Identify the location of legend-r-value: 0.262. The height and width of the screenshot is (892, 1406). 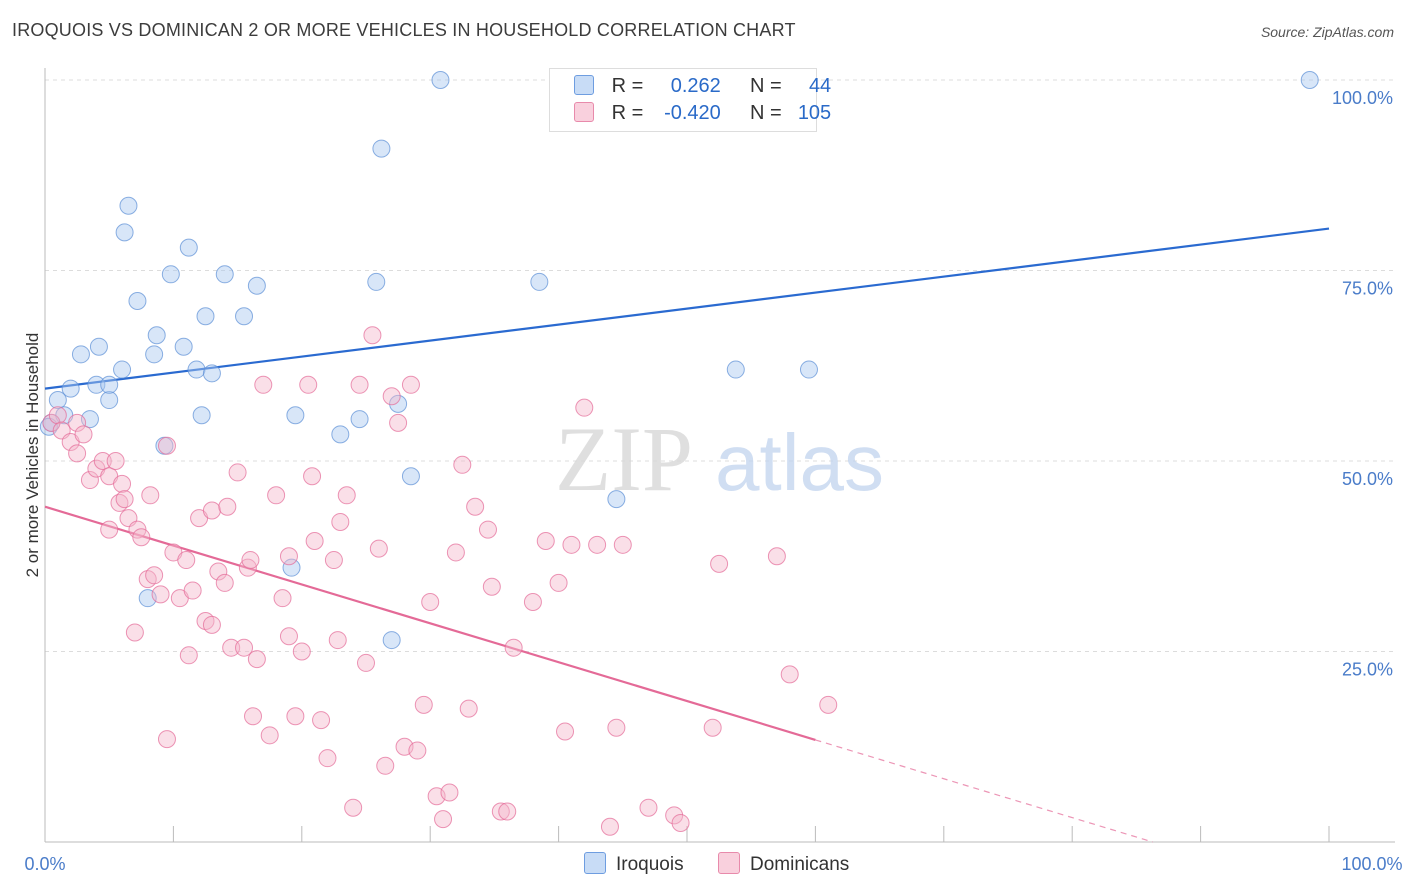
(695, 86).